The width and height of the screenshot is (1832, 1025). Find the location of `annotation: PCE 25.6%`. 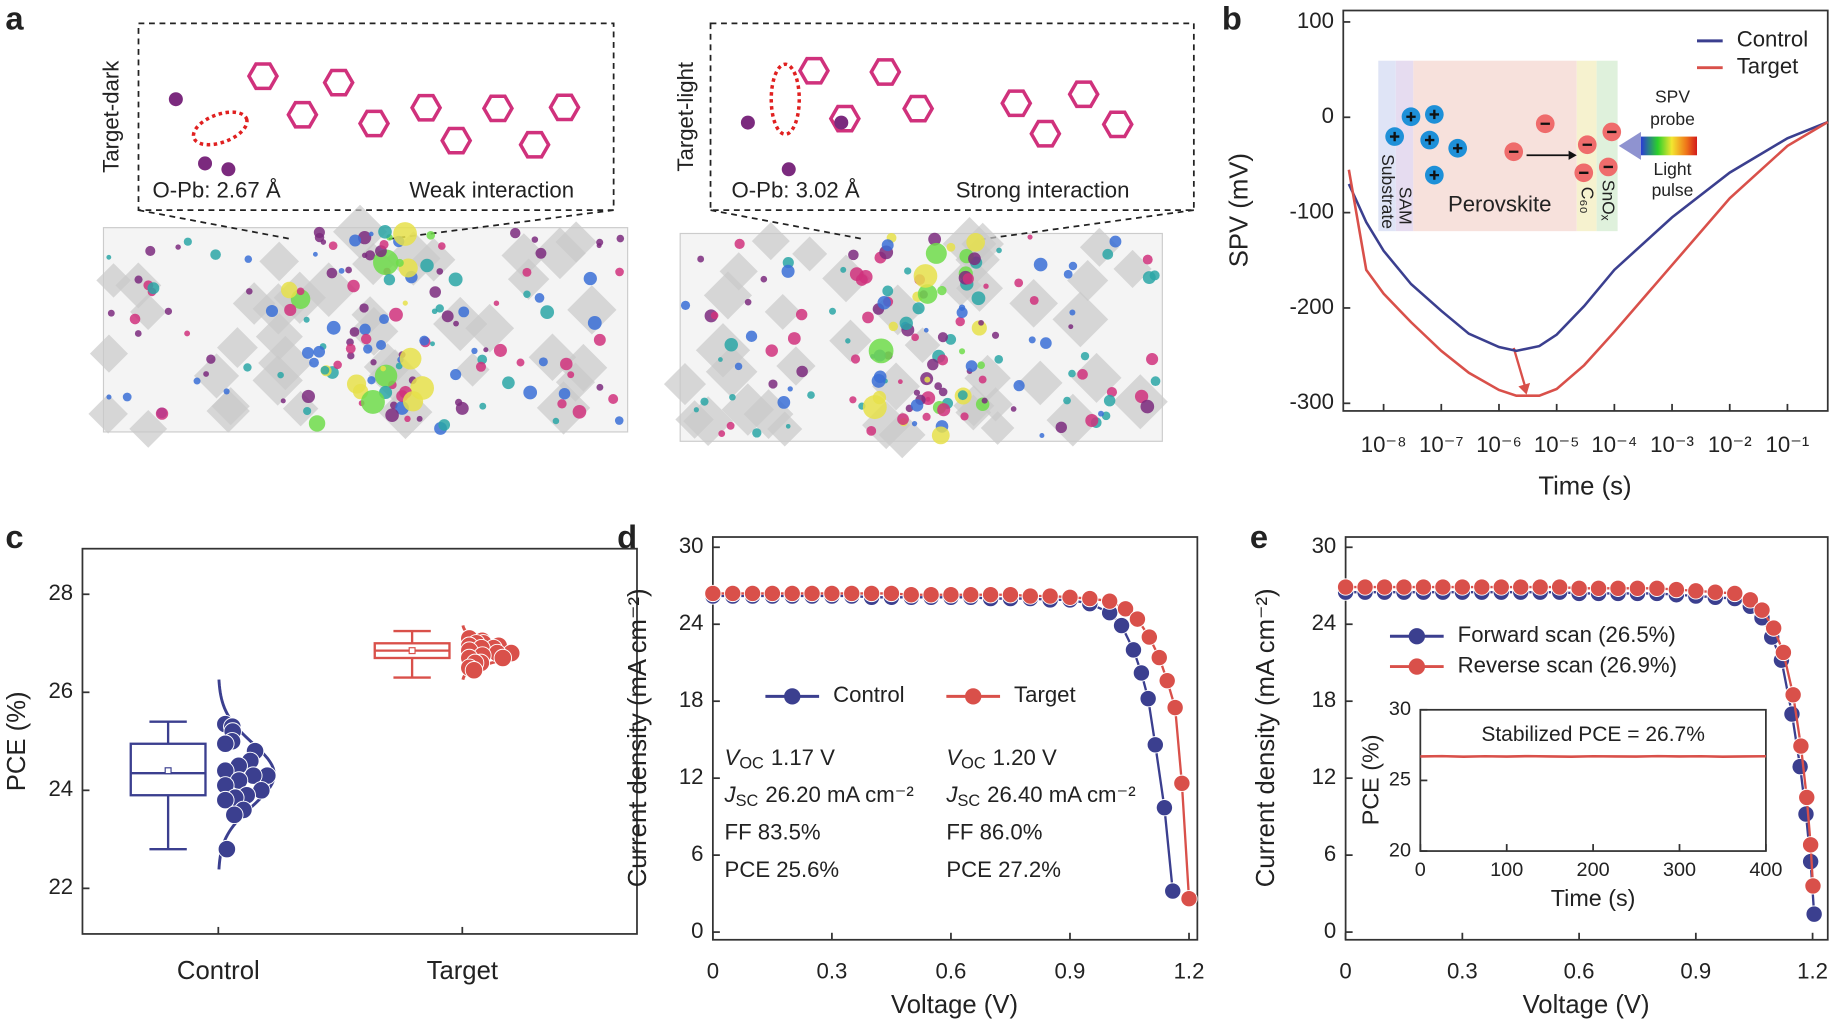

annotation: PCE 25.6% is located at coordinates (782, 869).